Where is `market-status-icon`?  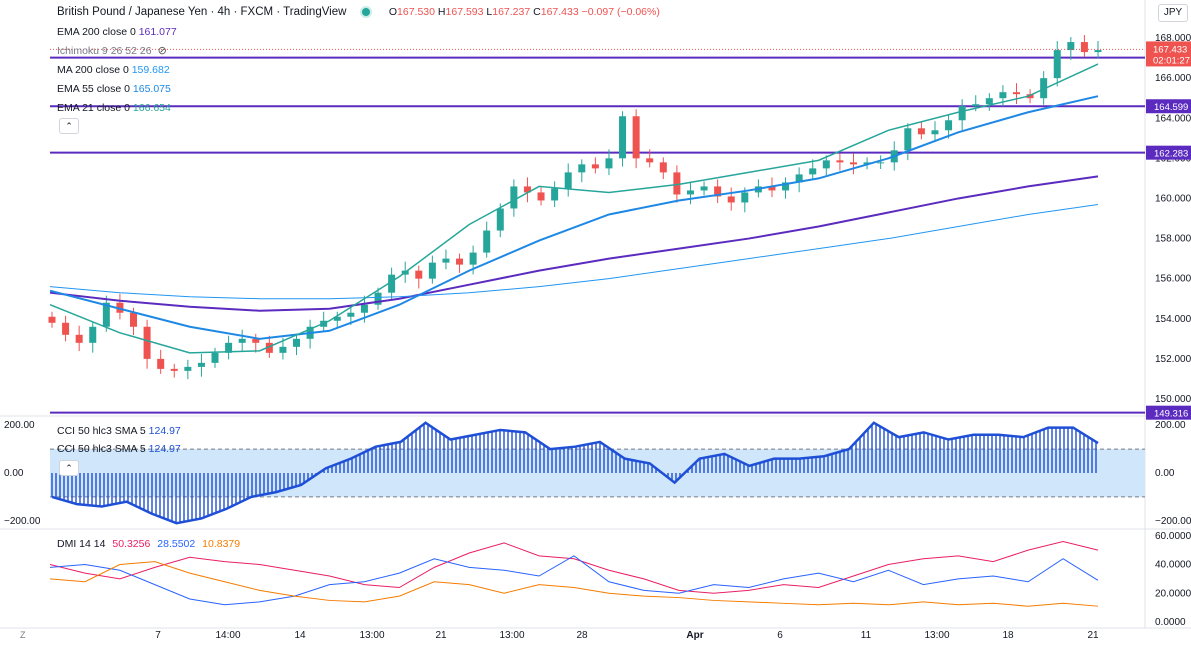 market-status-icon is located at coordinates (365, 12).